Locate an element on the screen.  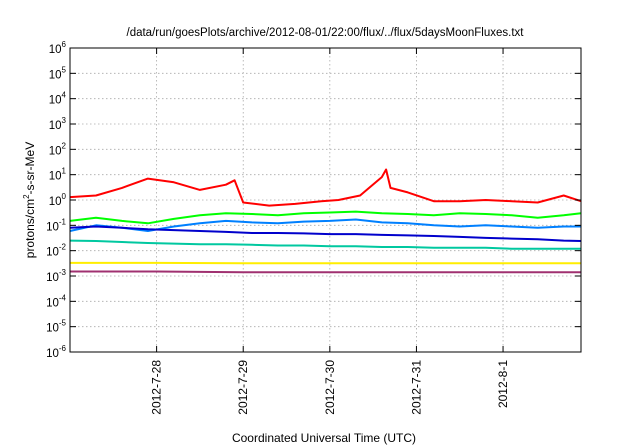
y-tick-label: 10¹ is located at coordinates (58, 175).